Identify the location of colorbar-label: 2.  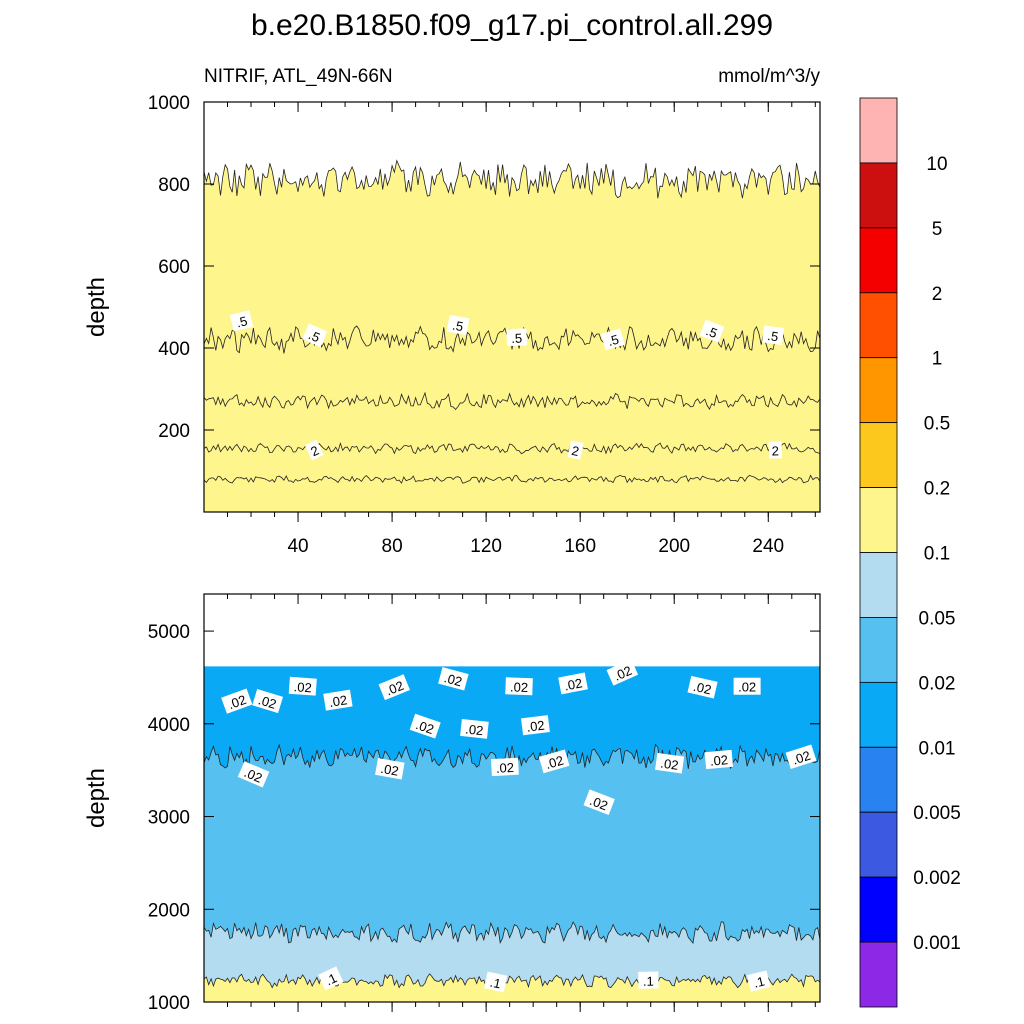
(937, 294).